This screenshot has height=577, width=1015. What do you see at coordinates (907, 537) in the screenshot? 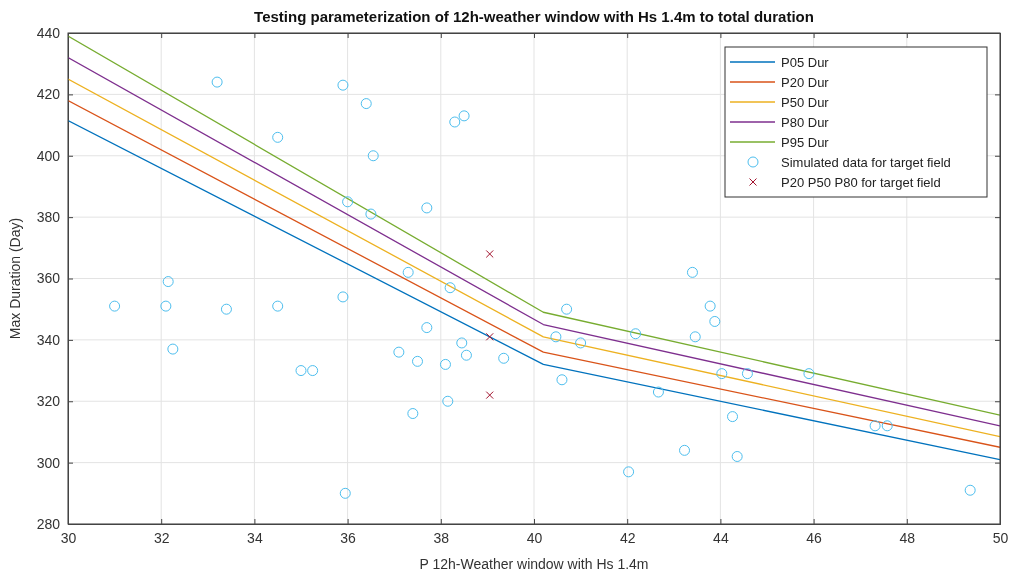
I see `x-tick-label: 48` at bounding box center [907, 537].